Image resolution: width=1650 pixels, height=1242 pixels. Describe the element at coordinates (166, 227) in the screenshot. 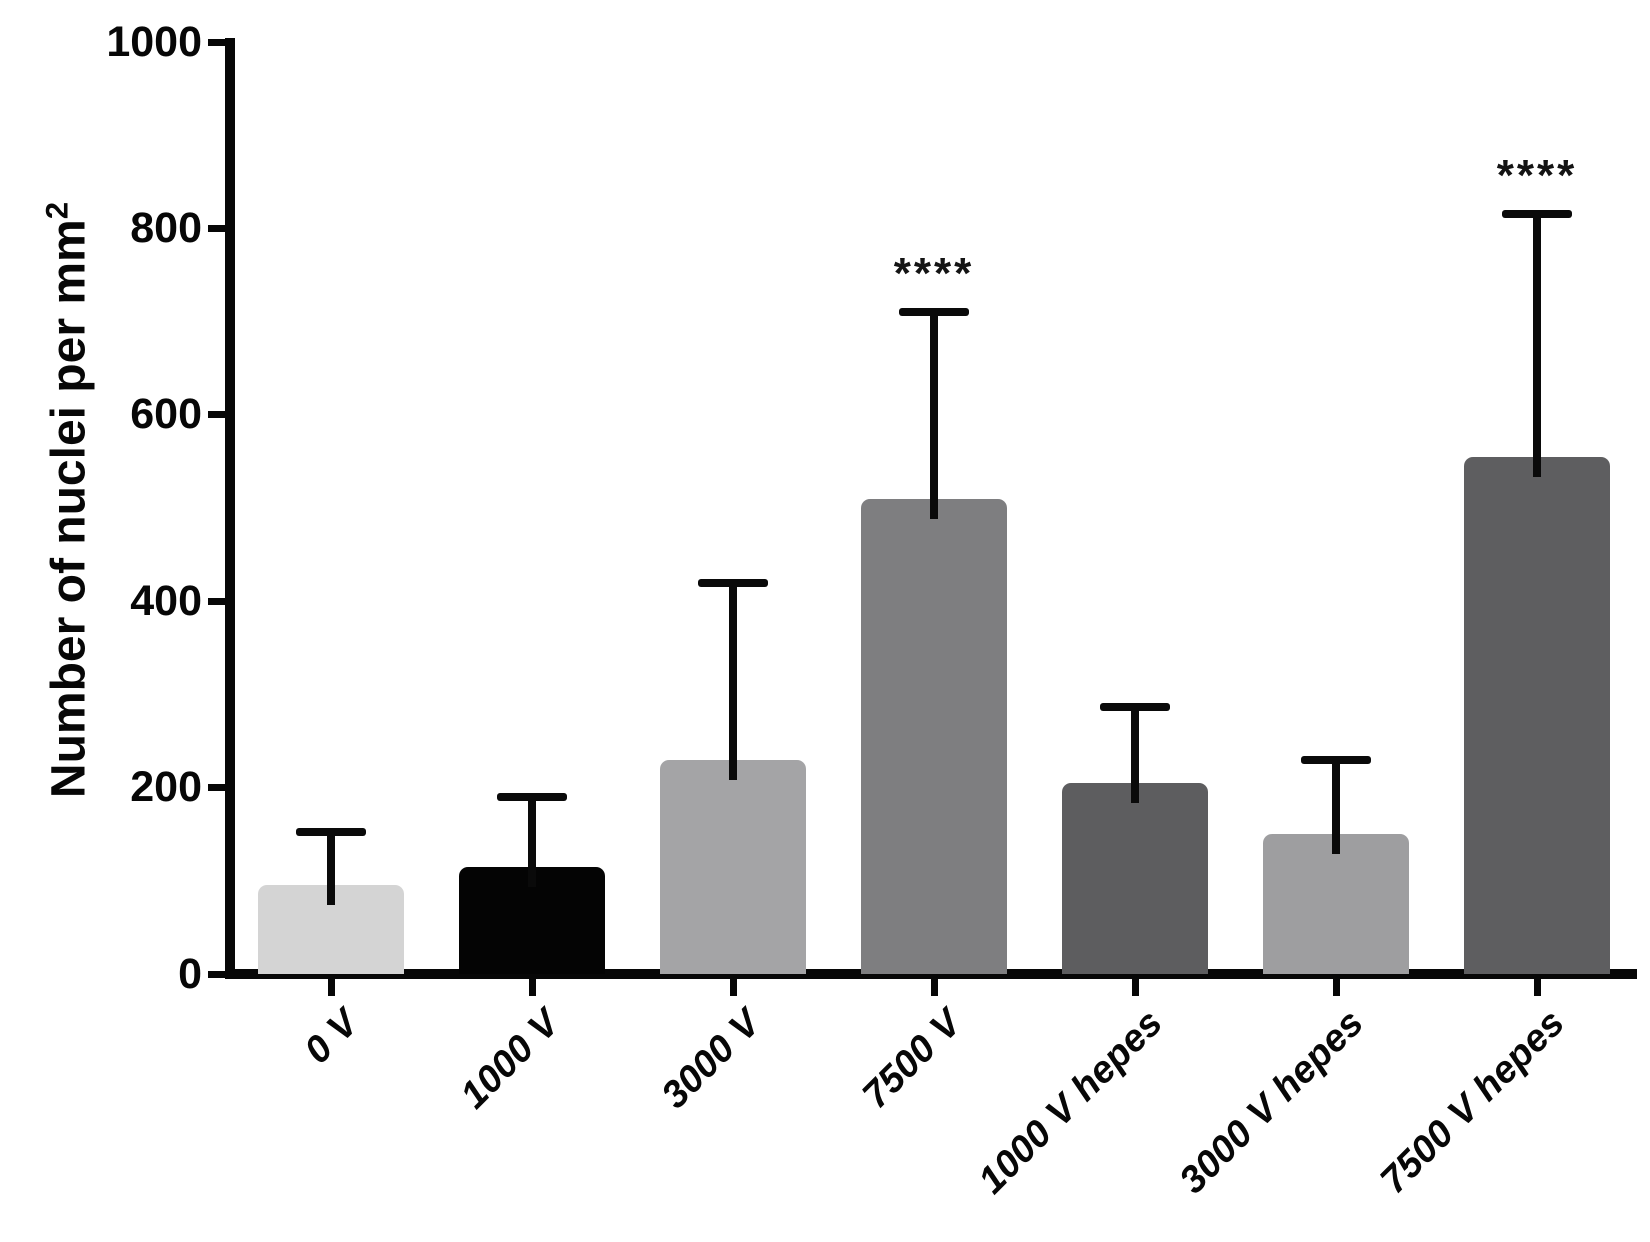

I see `y-tick-label: 800` at that location.